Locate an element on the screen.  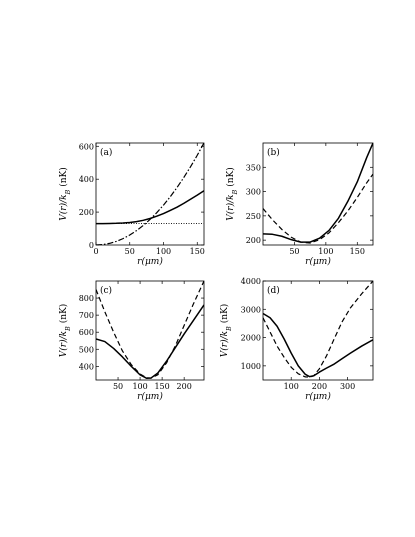
series-line-dashdot is located at coordinates (150, 194).